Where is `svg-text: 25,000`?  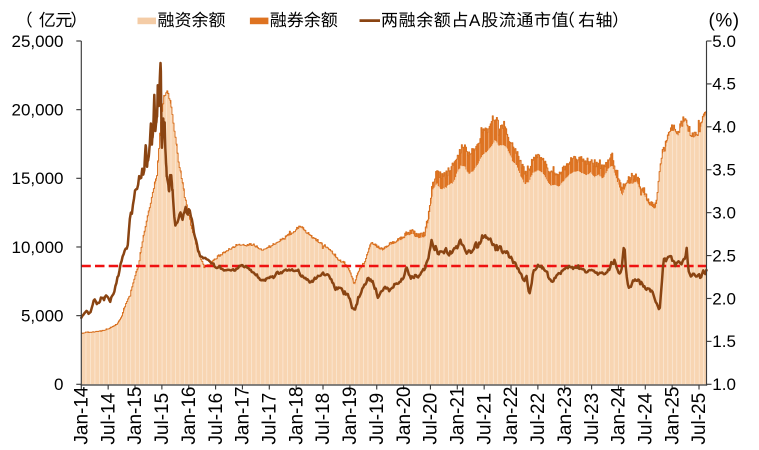
svg-text: 25,000 is located at coordinates (38, 41).